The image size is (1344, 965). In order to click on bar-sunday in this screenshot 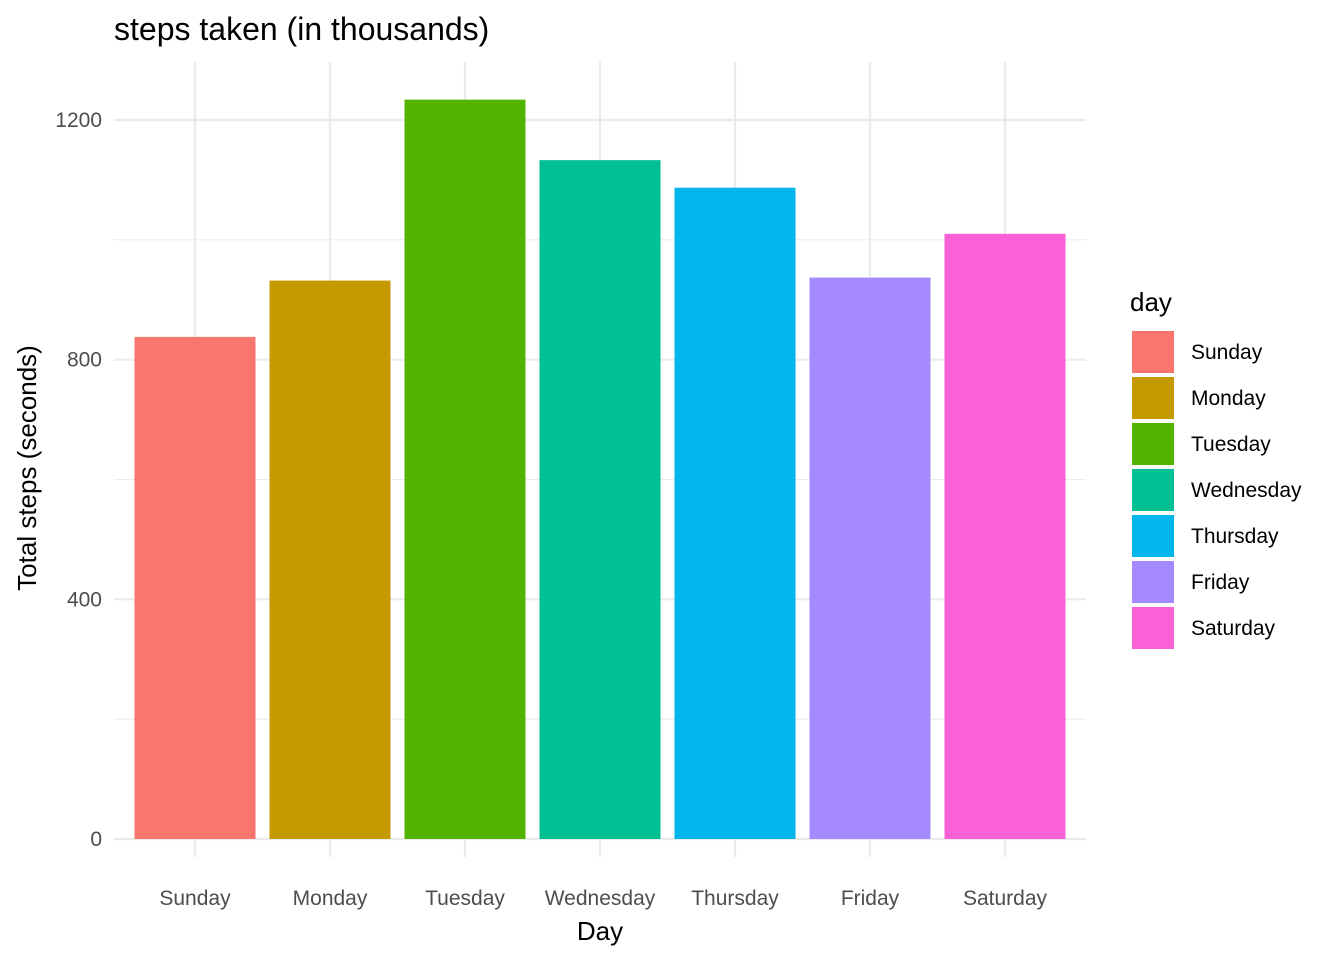, I will do `click(195, 587)`.